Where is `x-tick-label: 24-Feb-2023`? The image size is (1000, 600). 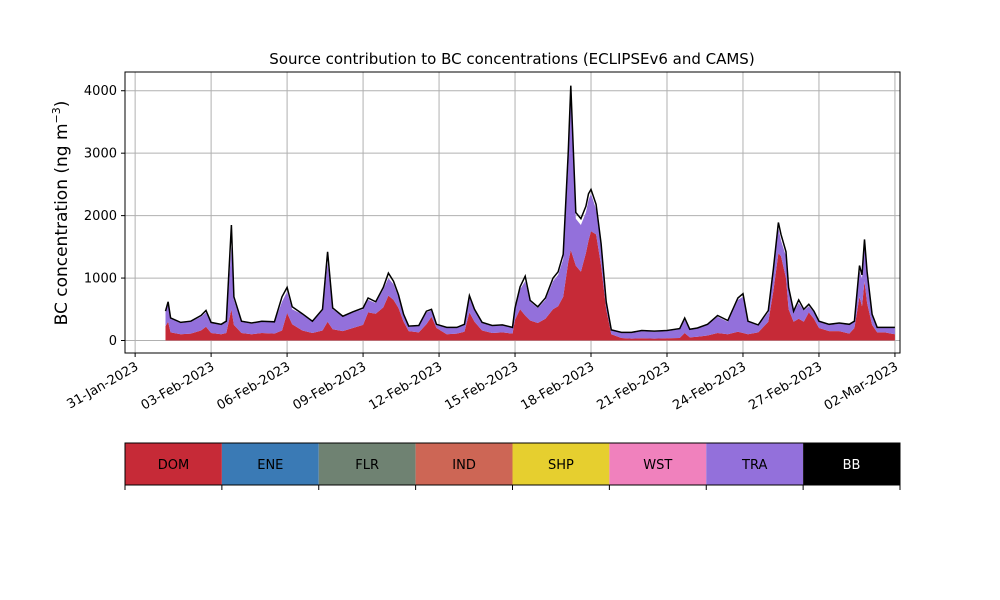
x-tick-label: 24-Feb-2023 is located at coordinates (709, 386).